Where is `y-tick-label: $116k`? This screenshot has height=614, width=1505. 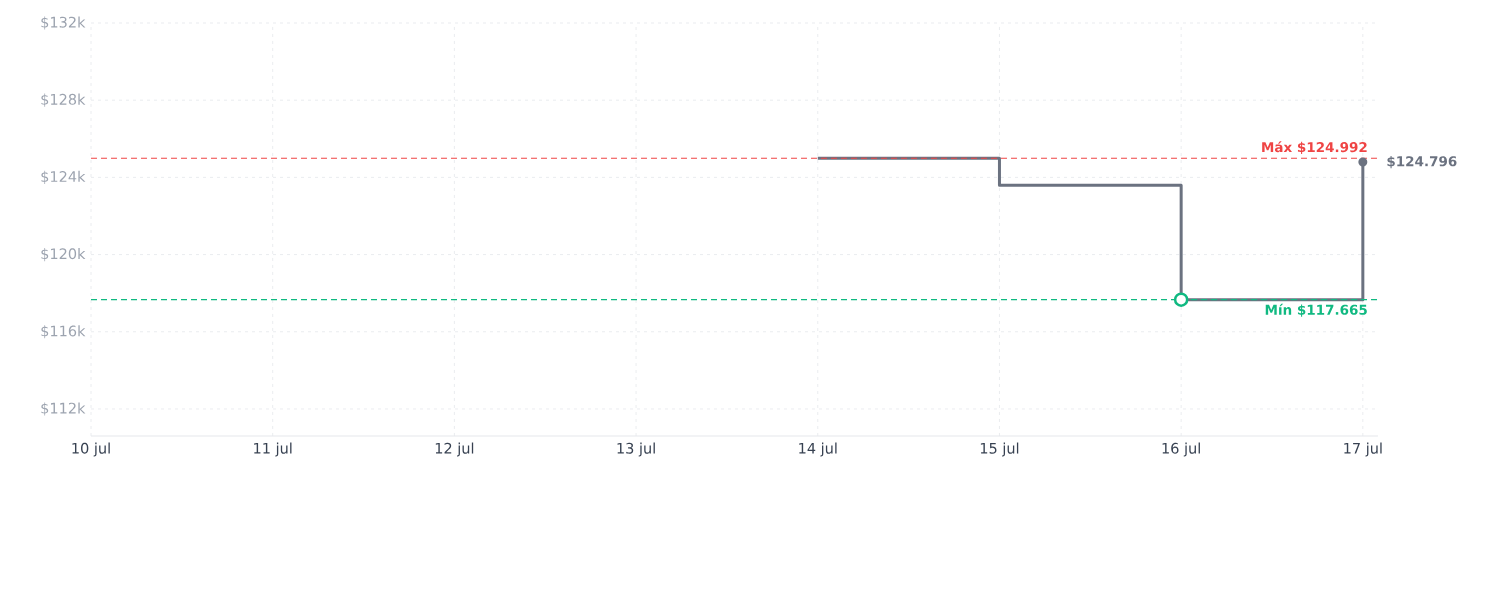 y-tick-label: $116k is located at coordinates (63, 332).